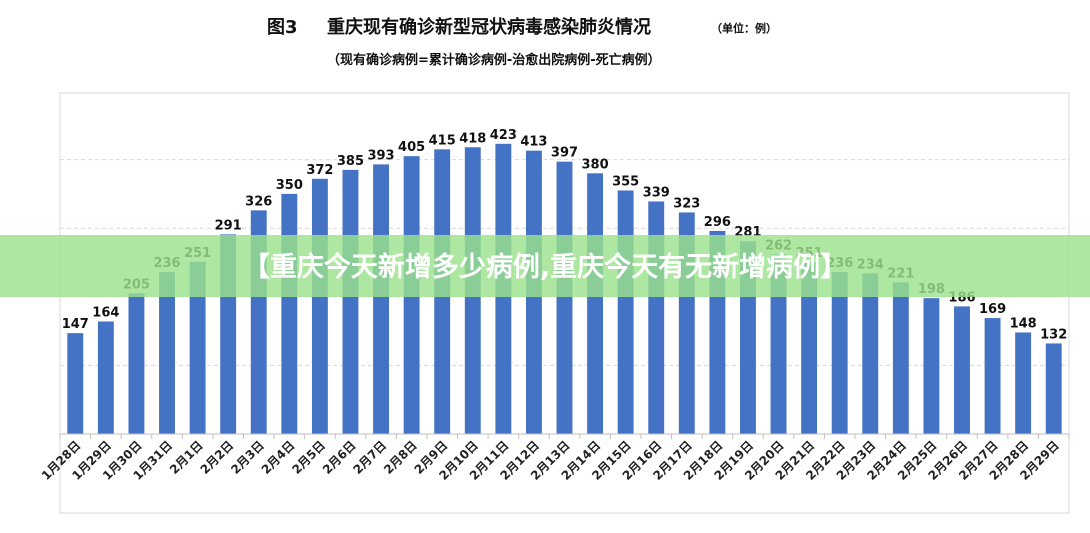 This screenshot has height=533, width=1090. Describe the element at coordinates (992, 309) in the screenshot. I see `bar-value-label: 169` at that location.